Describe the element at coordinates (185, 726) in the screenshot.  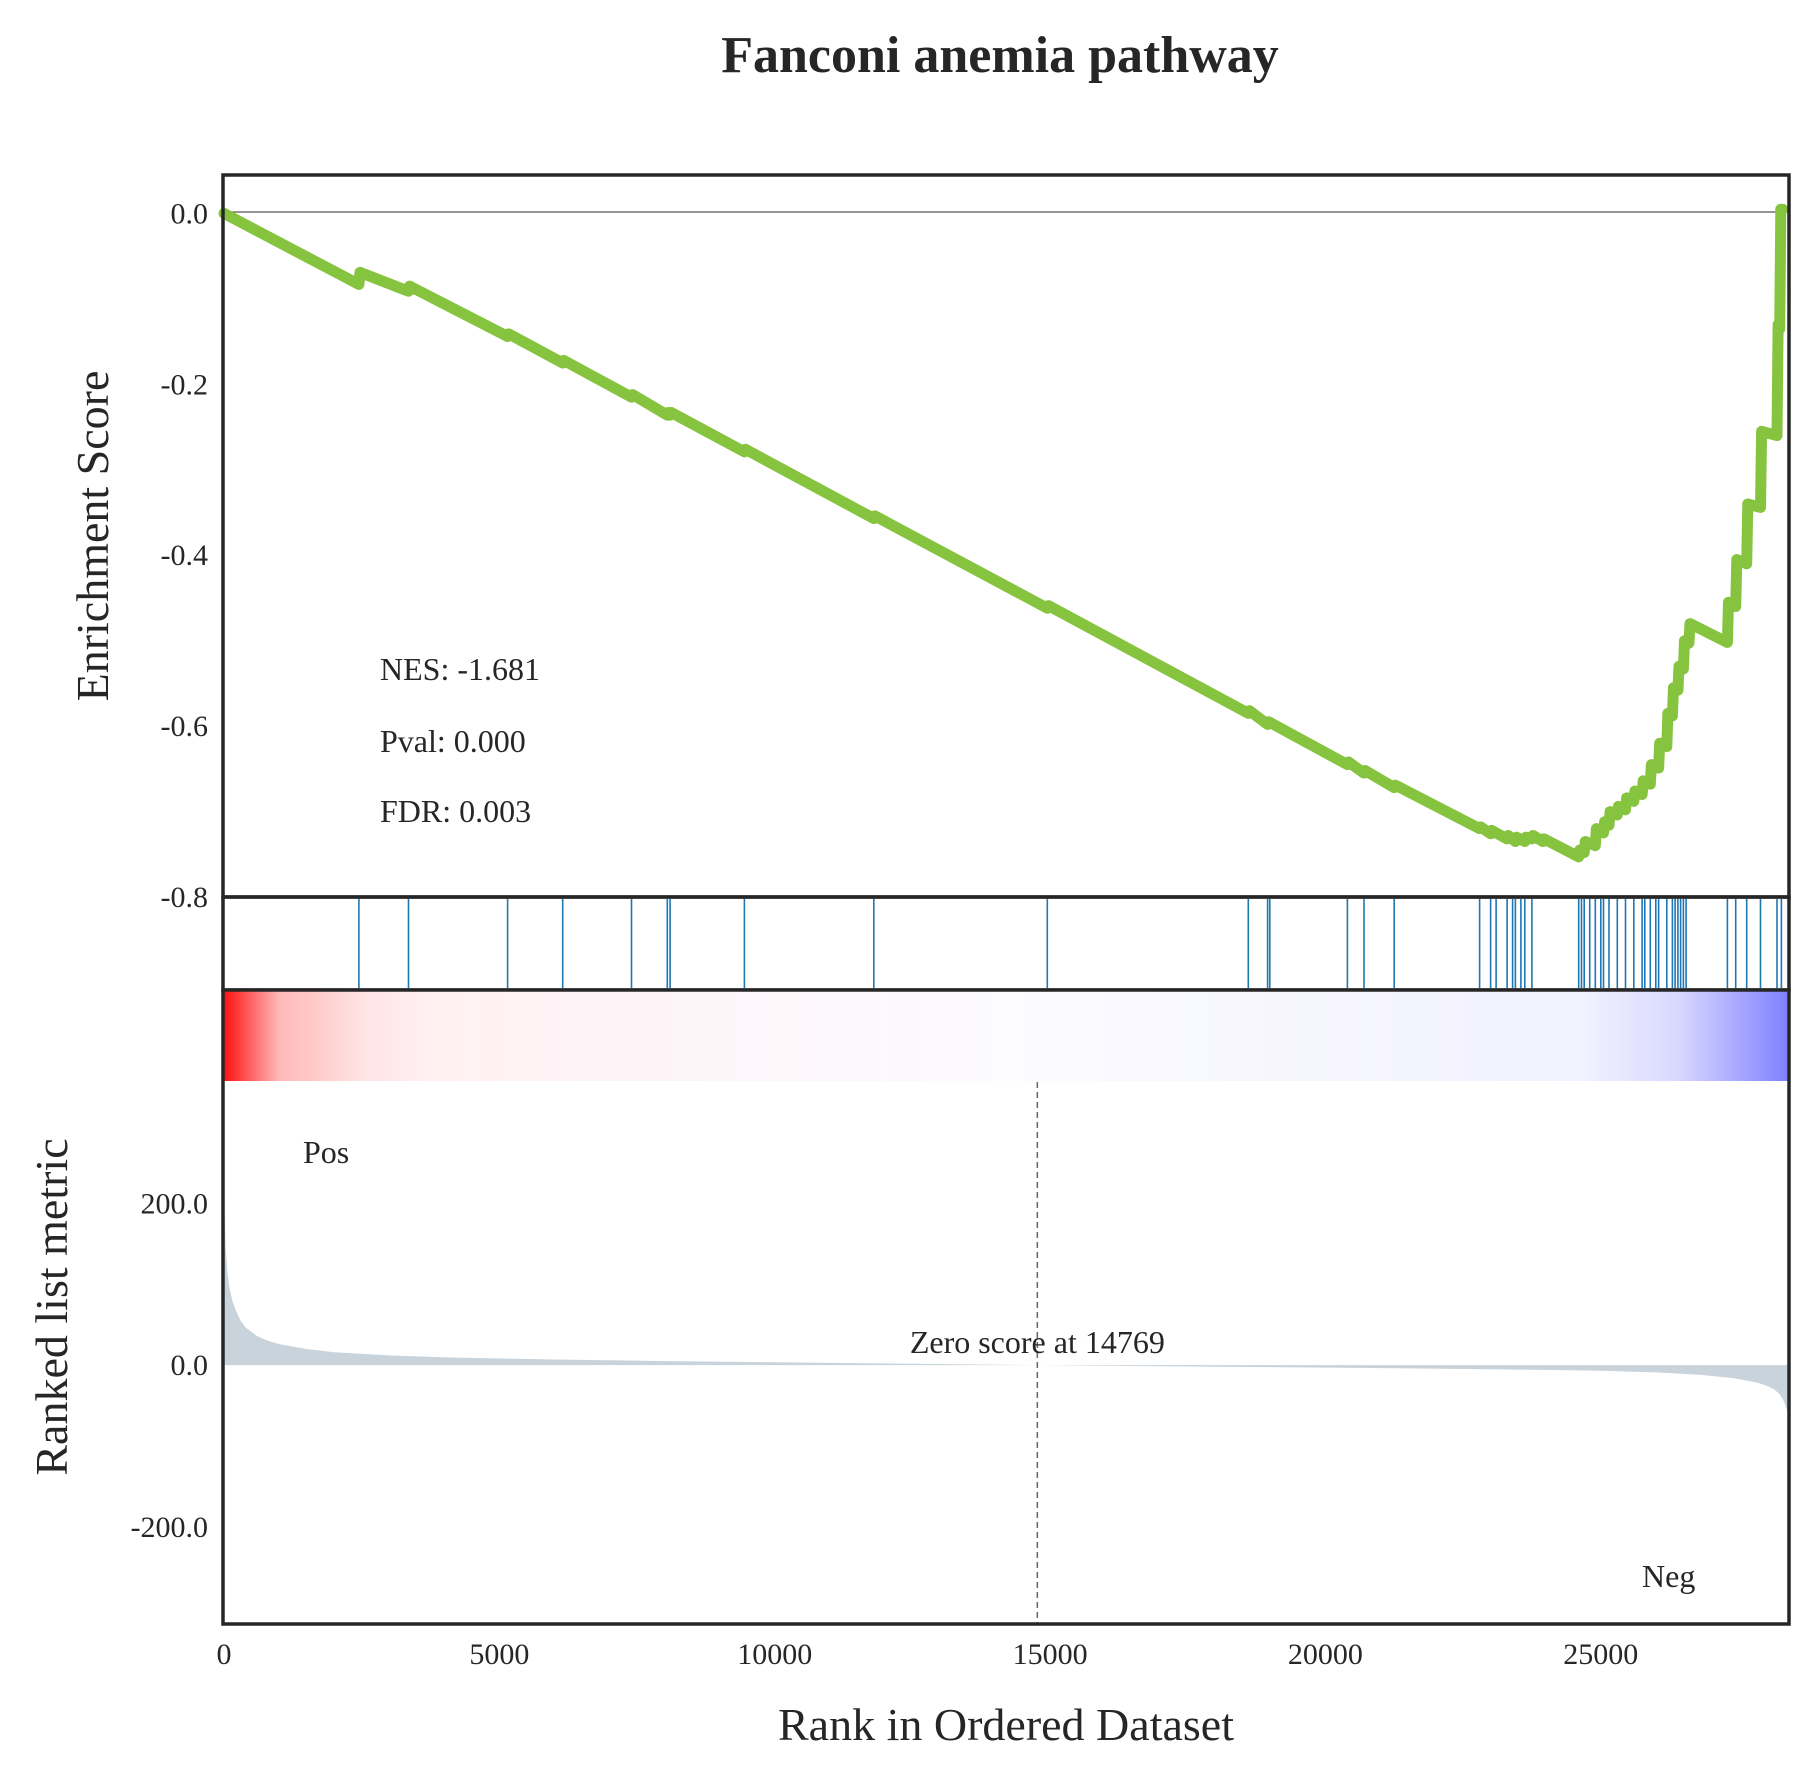
I see `enrichment-y-tick-3: -0.6` at that location.